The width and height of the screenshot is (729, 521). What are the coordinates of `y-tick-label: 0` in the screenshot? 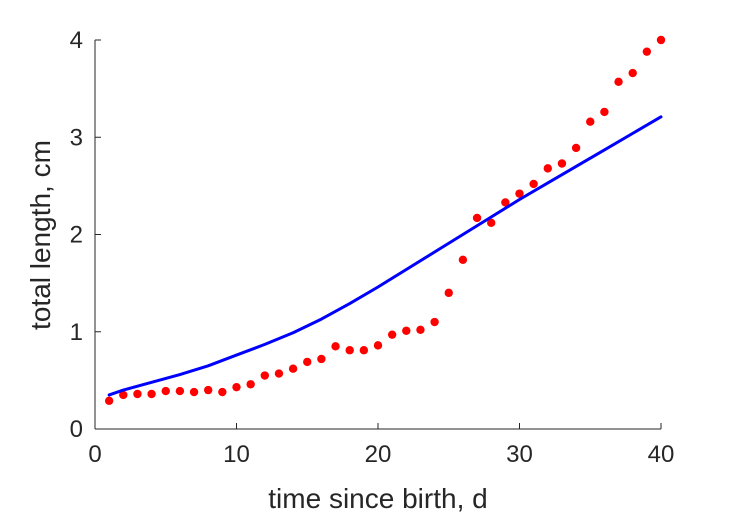 It's located at (76, 429).